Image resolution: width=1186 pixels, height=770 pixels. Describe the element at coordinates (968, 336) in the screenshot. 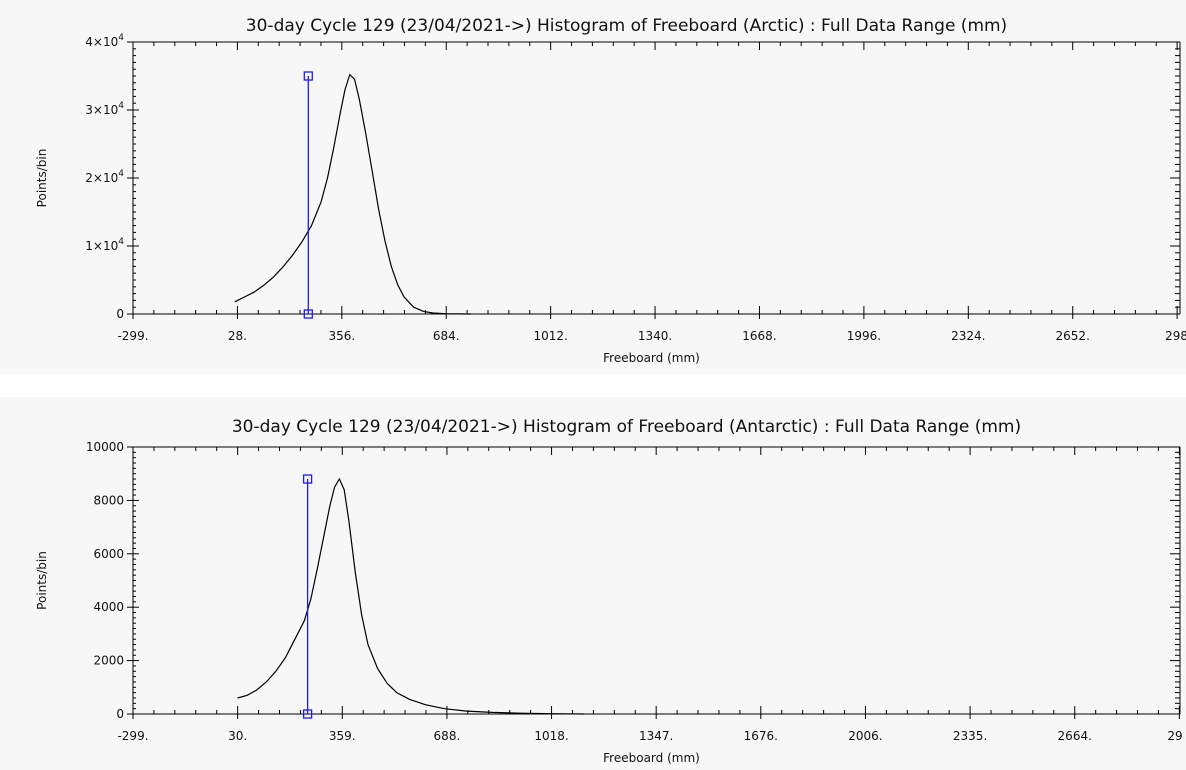

I see `x-tick-label: 2324.` at that location.